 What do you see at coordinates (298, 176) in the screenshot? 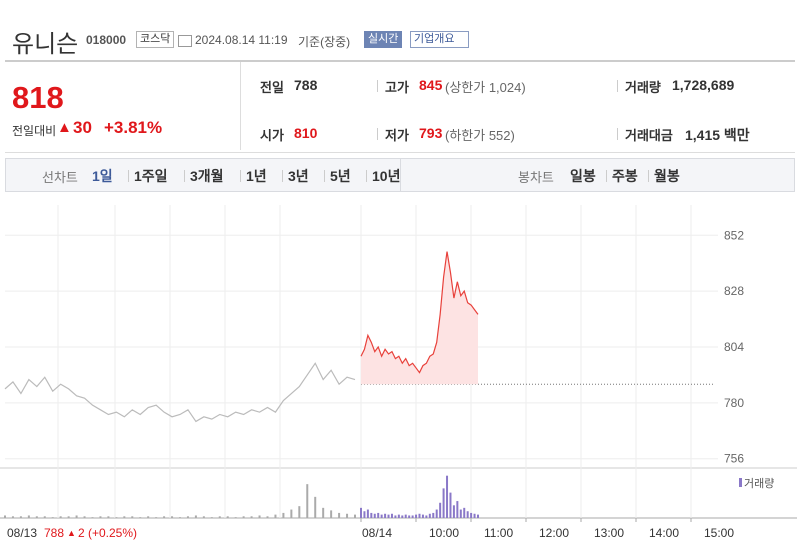
I see `tab: 3년` at bounding box center [298, 176].